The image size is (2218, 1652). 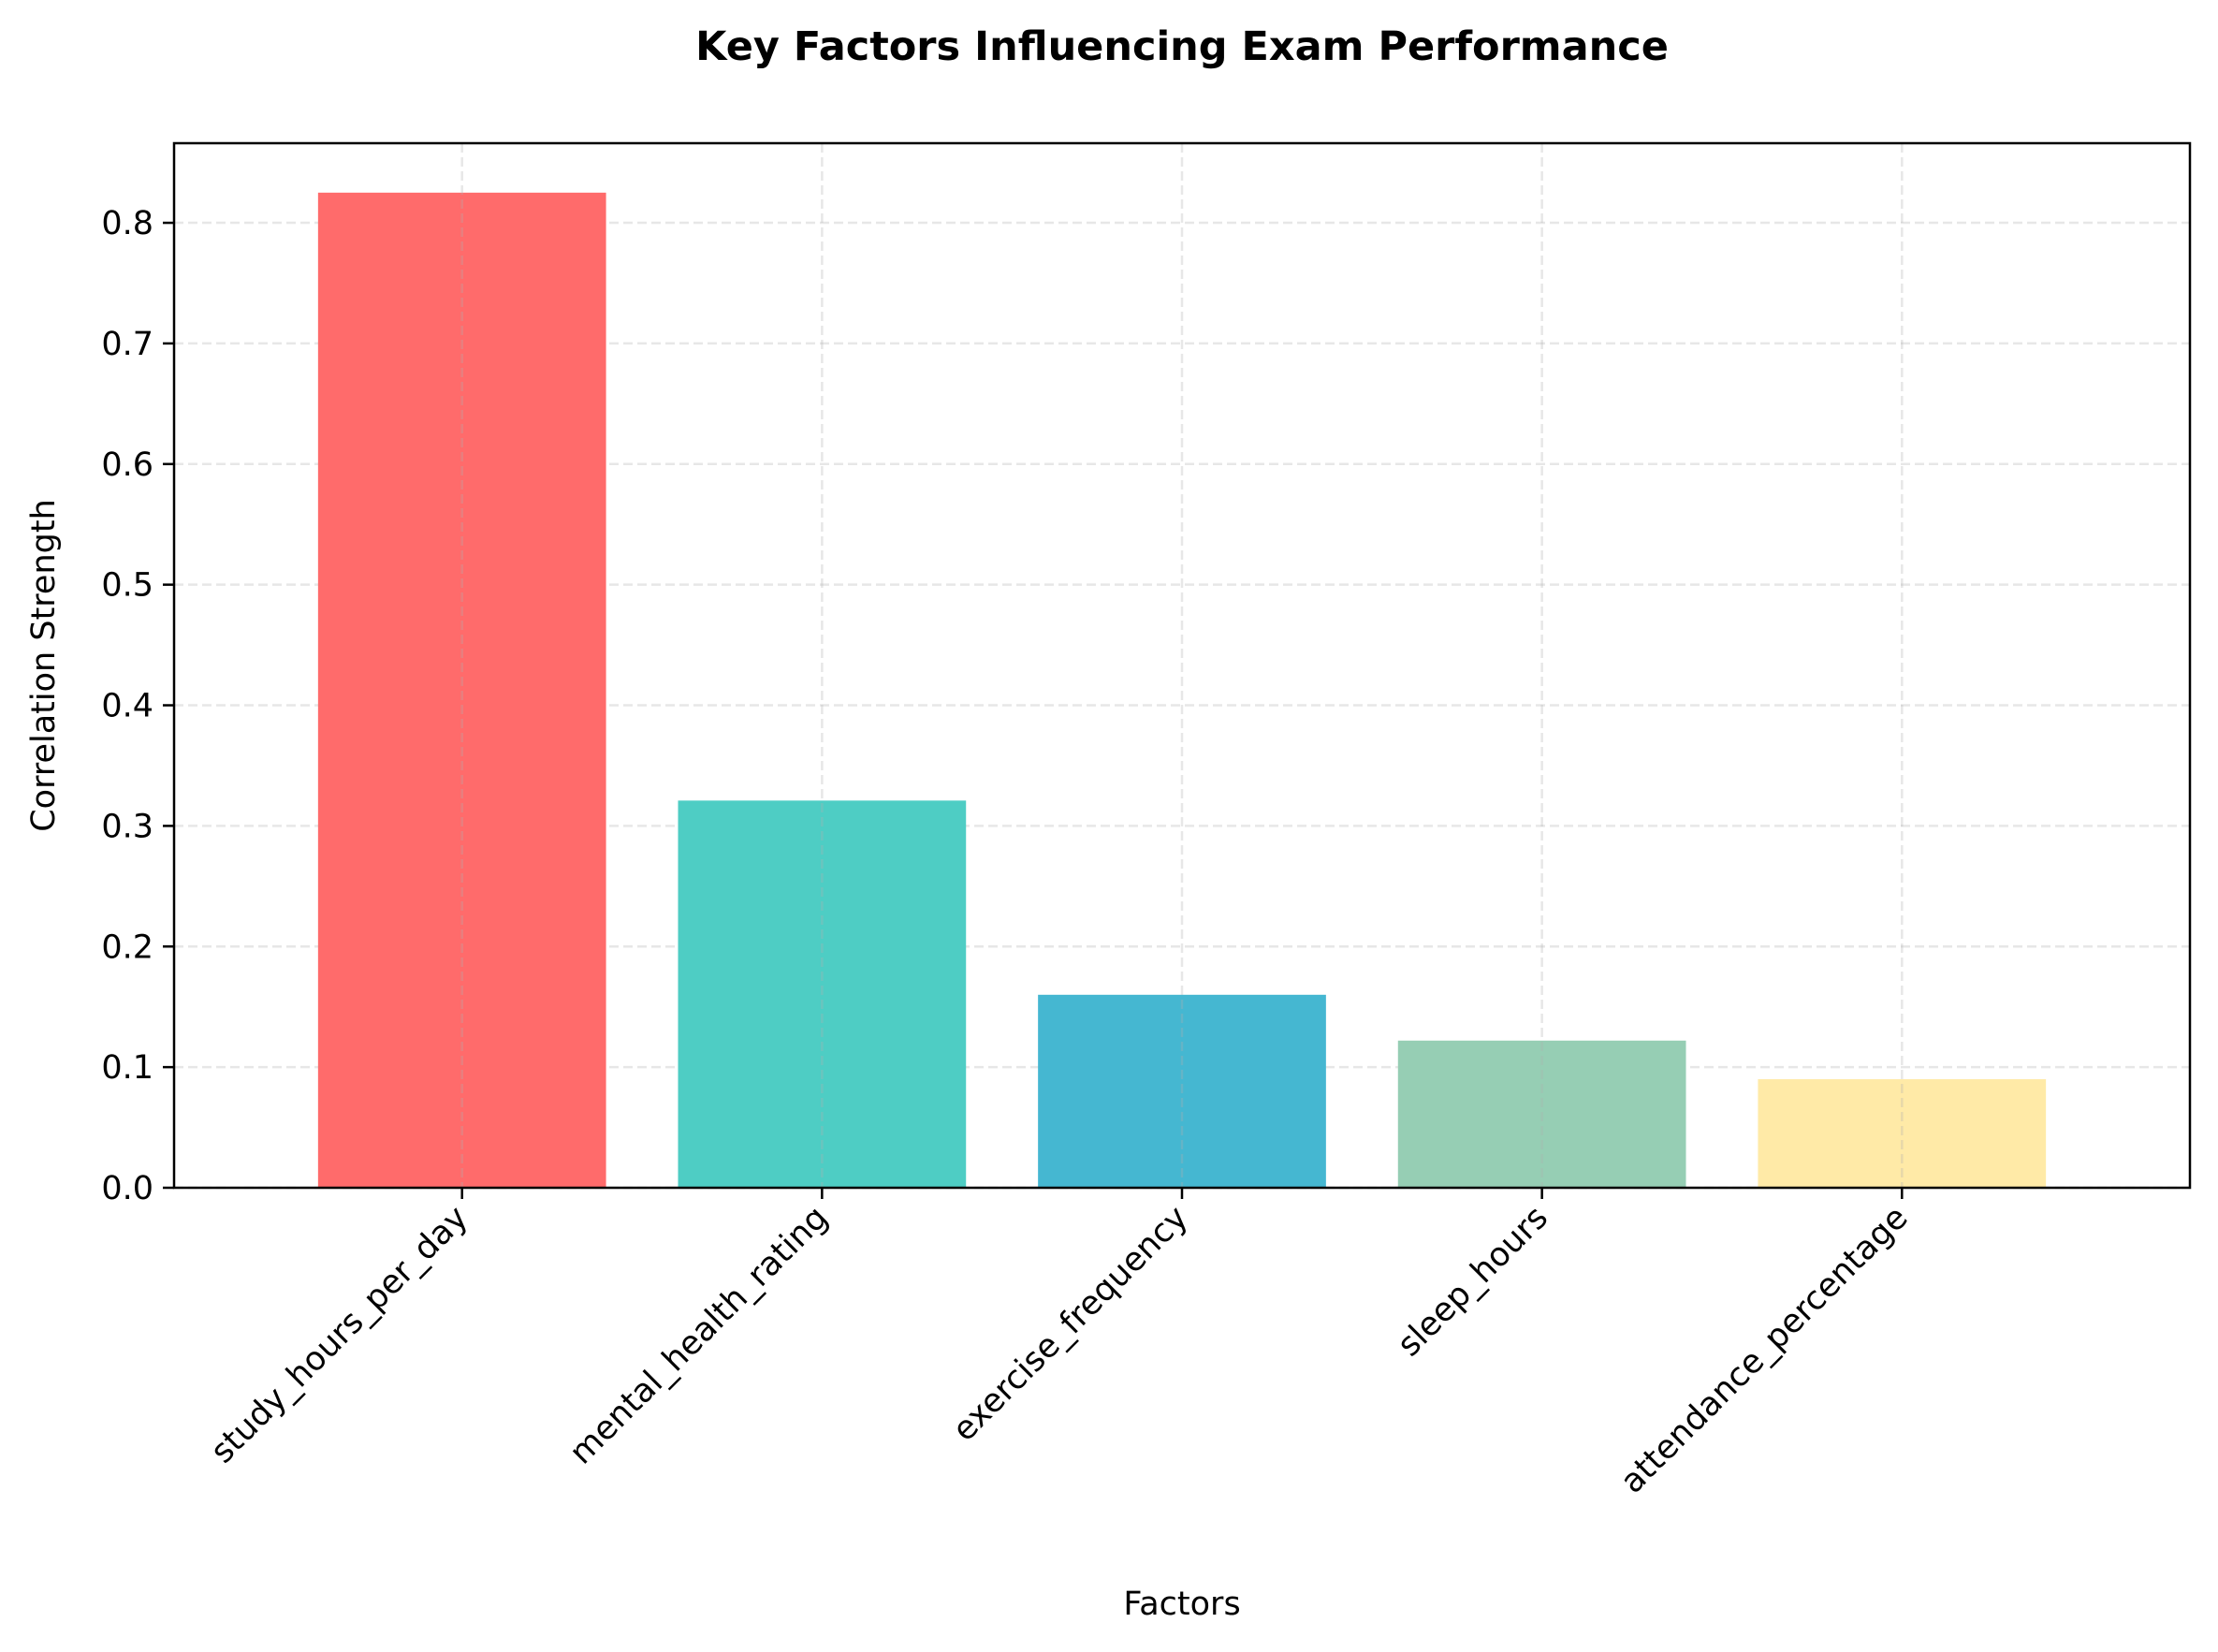 What do you see at coordinates (127, 465) in the screenshot?
I see `y-tick-label: 0.6` at bounding box center [127, 465].